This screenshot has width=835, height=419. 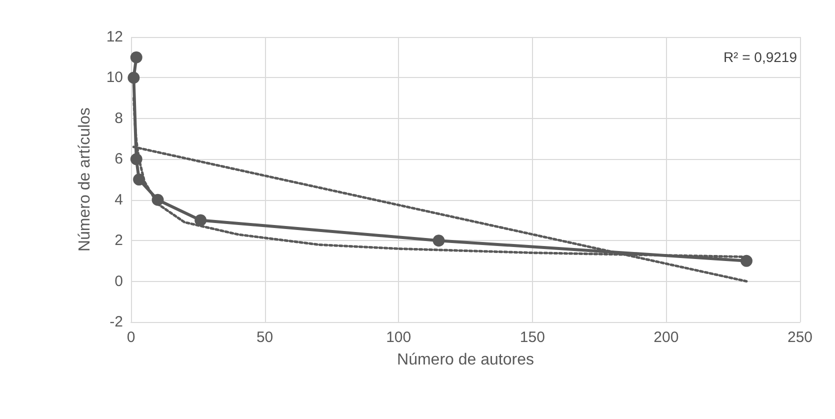 What do you see at coordinates (118, 118) in the screenshot?
I see `y-tick-label: 8` at bounding box center [118, 118].